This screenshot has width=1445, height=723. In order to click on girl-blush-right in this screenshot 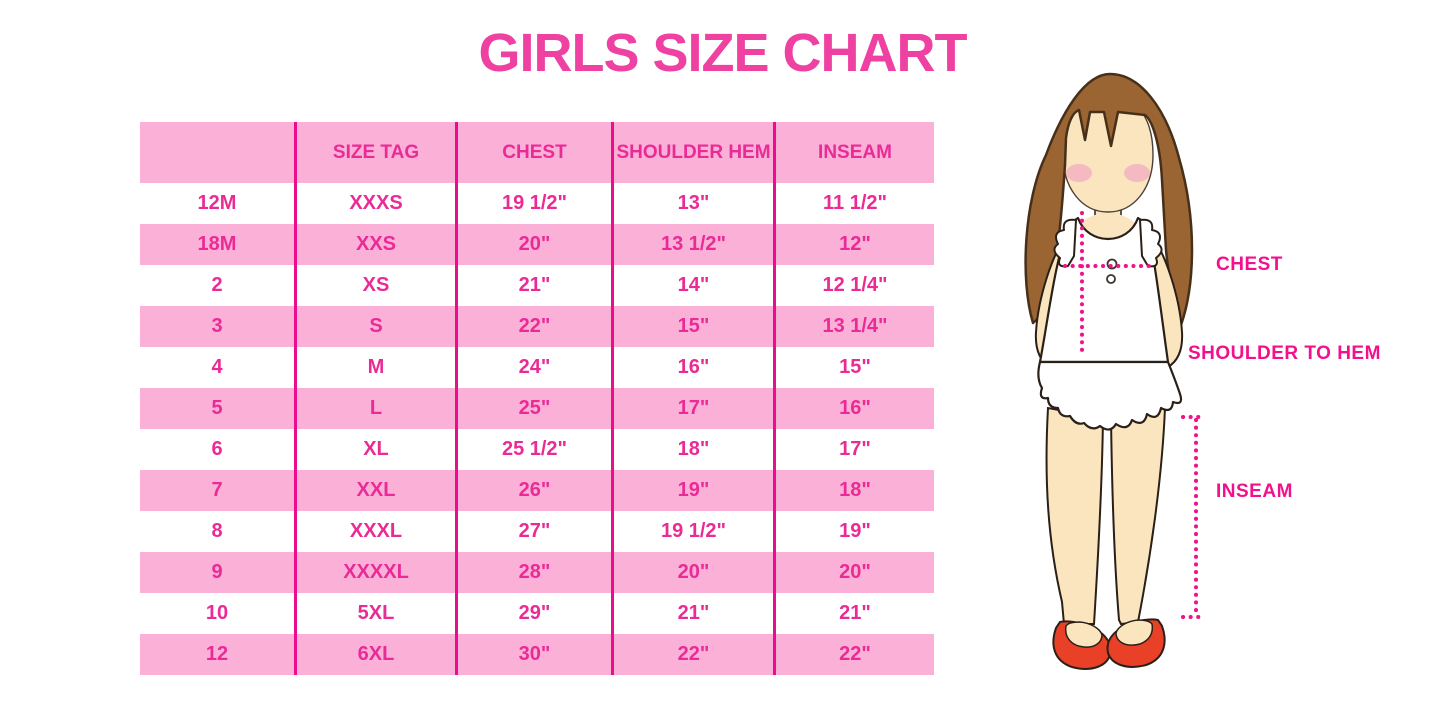, I will do `click(1137, 173)`.